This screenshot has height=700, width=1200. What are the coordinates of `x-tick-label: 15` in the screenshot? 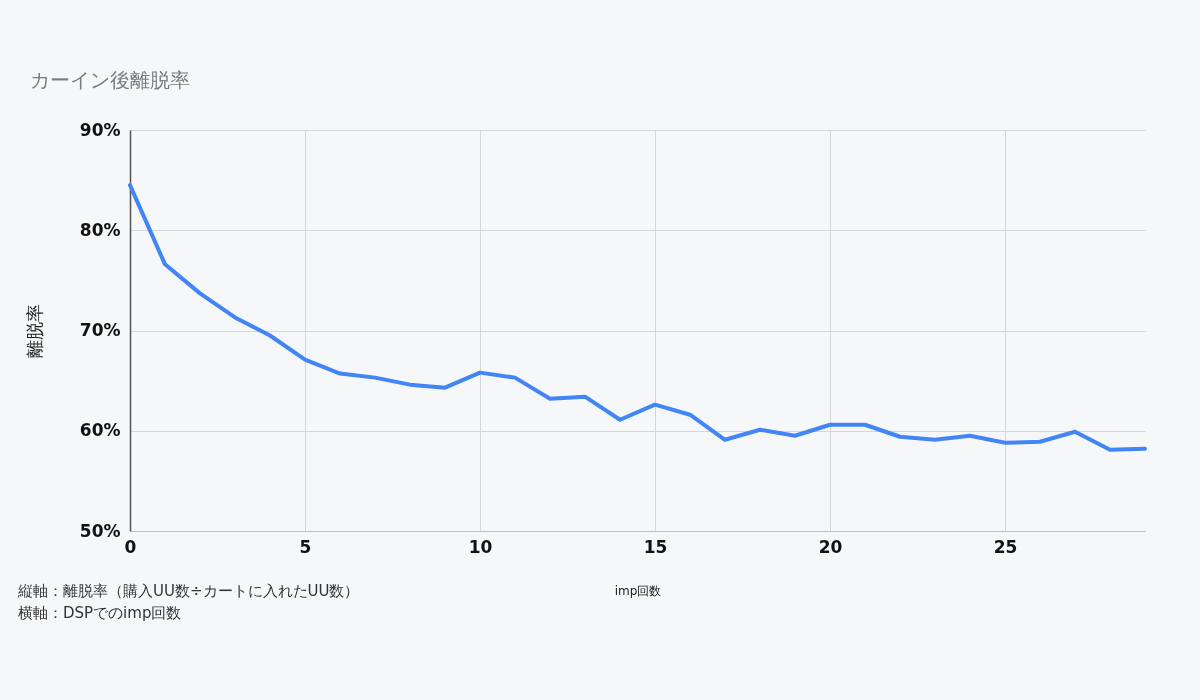 It's located at (655, 546).